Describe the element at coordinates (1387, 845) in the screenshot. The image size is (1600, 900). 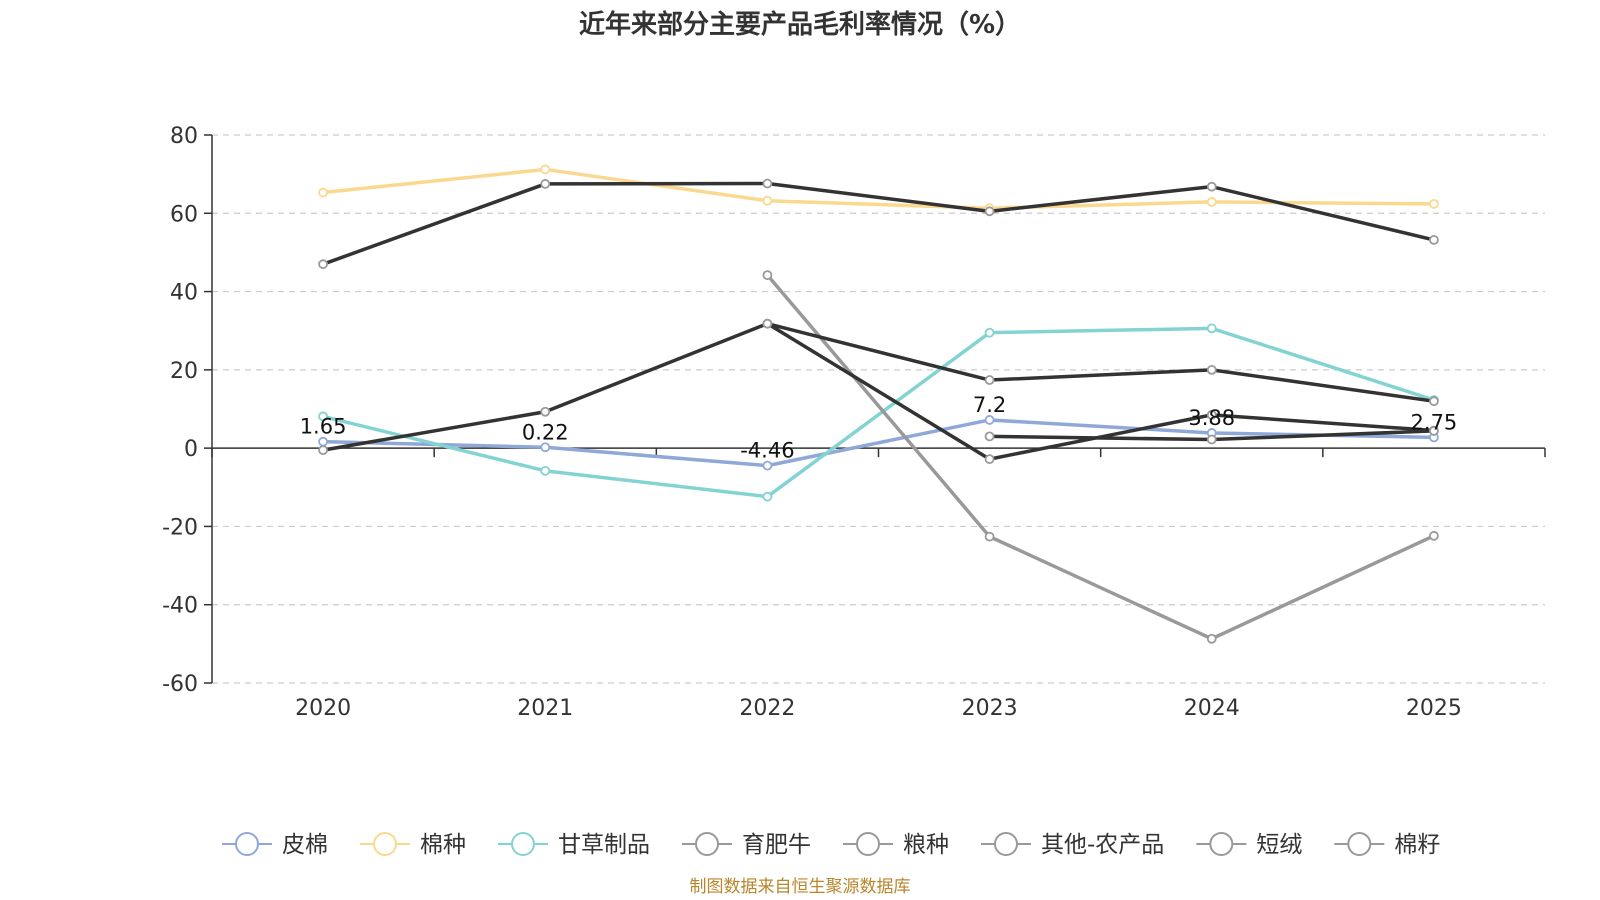
I see `legend-item: 棉籽` at that location.